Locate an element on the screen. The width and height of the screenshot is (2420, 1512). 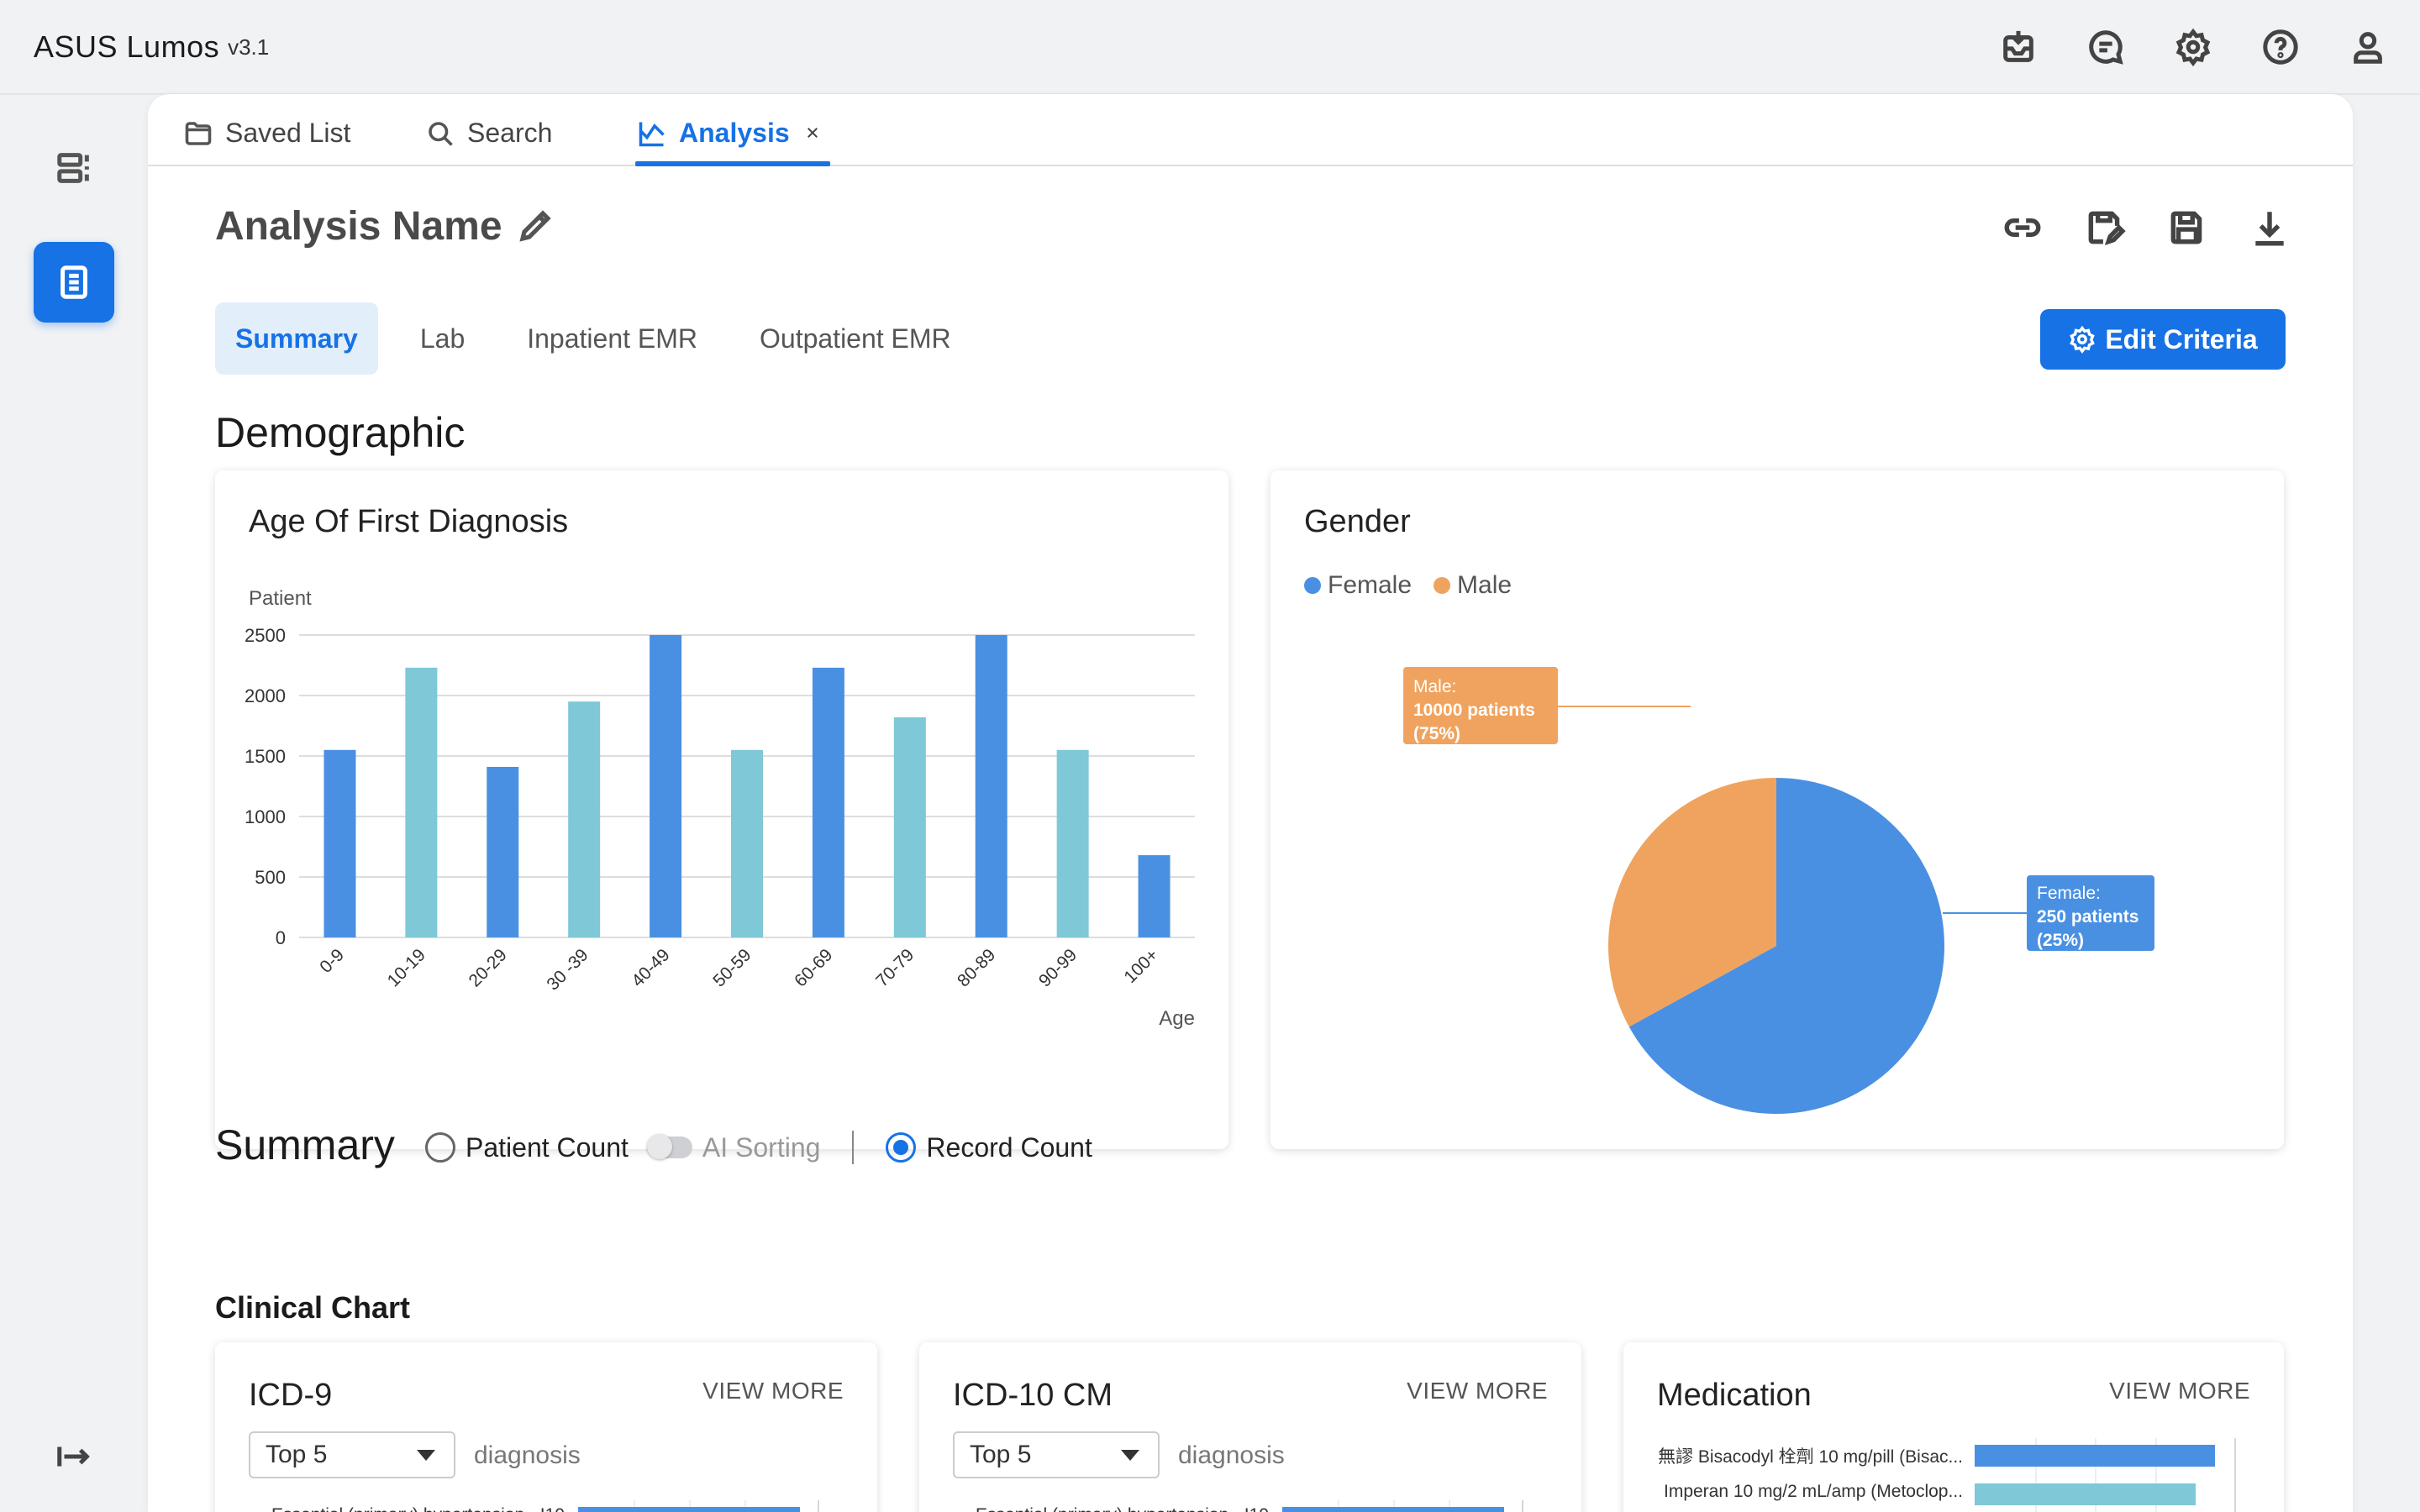
x-tick-label: 10-19 is located at coordinates (406, 967).